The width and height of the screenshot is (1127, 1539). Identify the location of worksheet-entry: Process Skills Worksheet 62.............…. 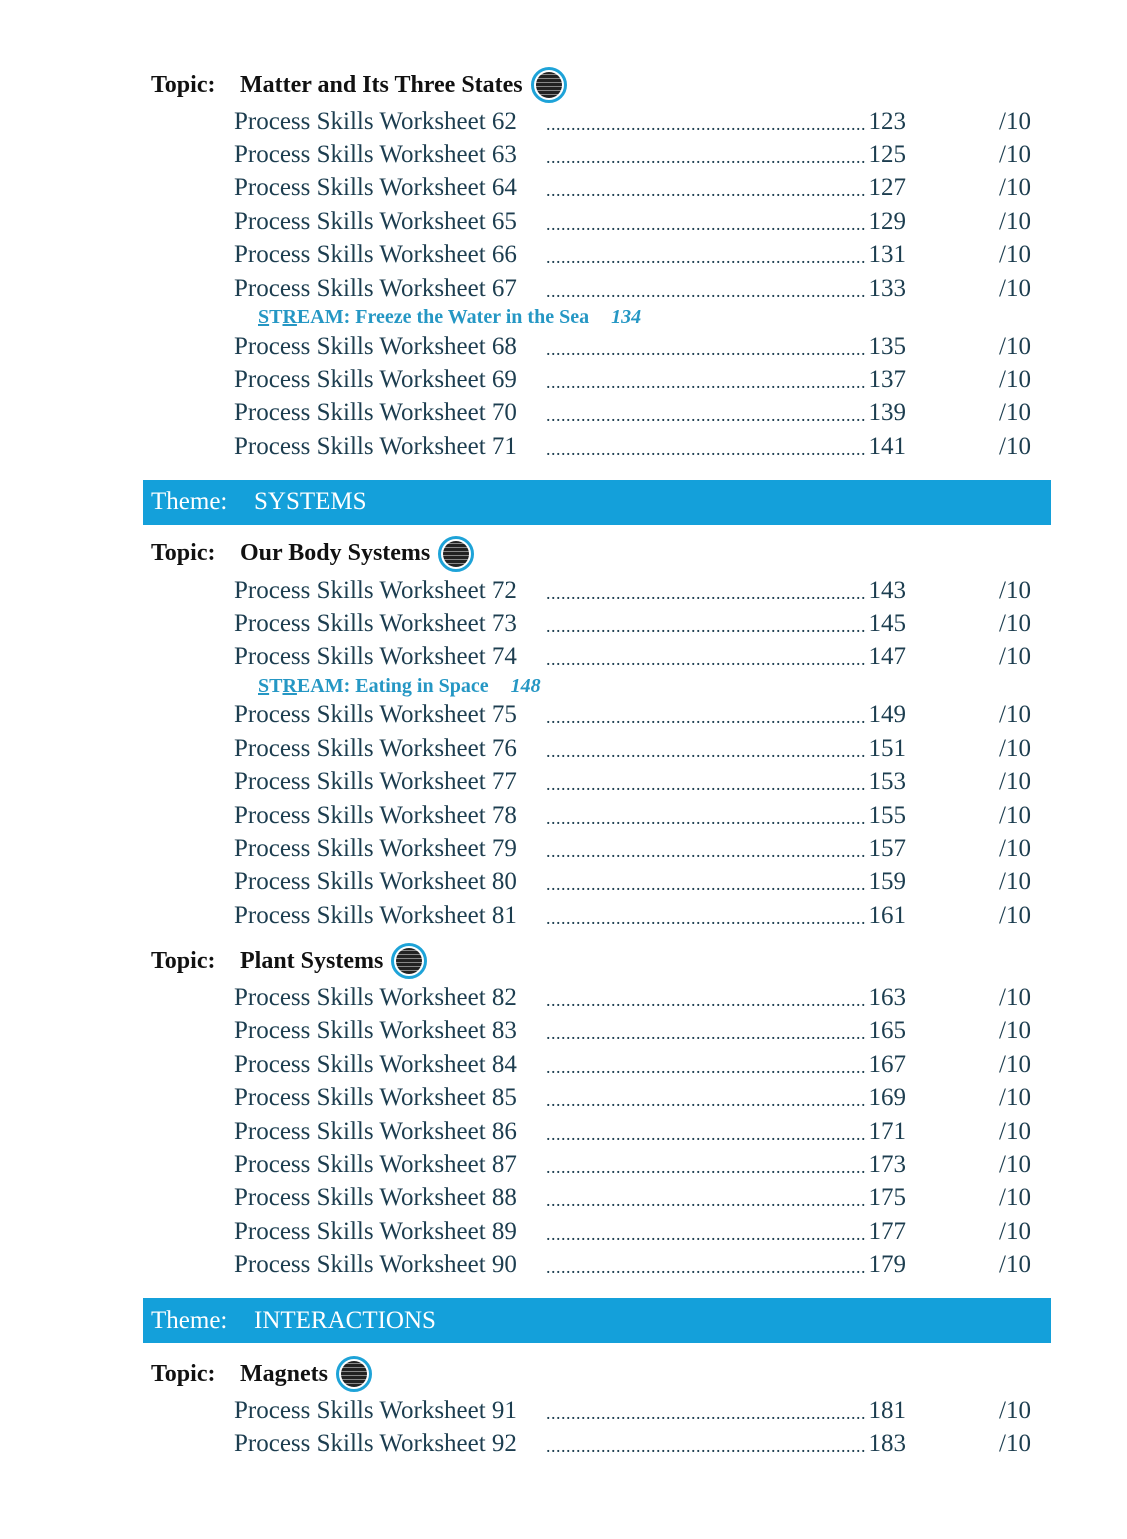
(680, 121).